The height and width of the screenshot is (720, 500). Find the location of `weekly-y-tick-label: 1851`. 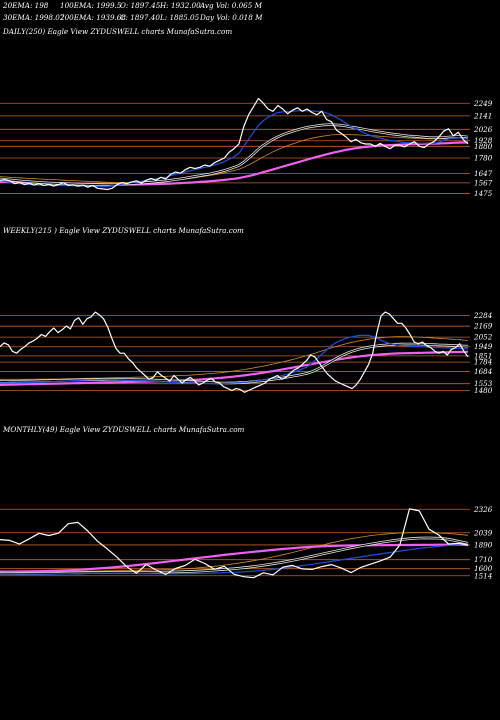

weekly-y-tick-label: 1851 is located at coordinates (483, 355).